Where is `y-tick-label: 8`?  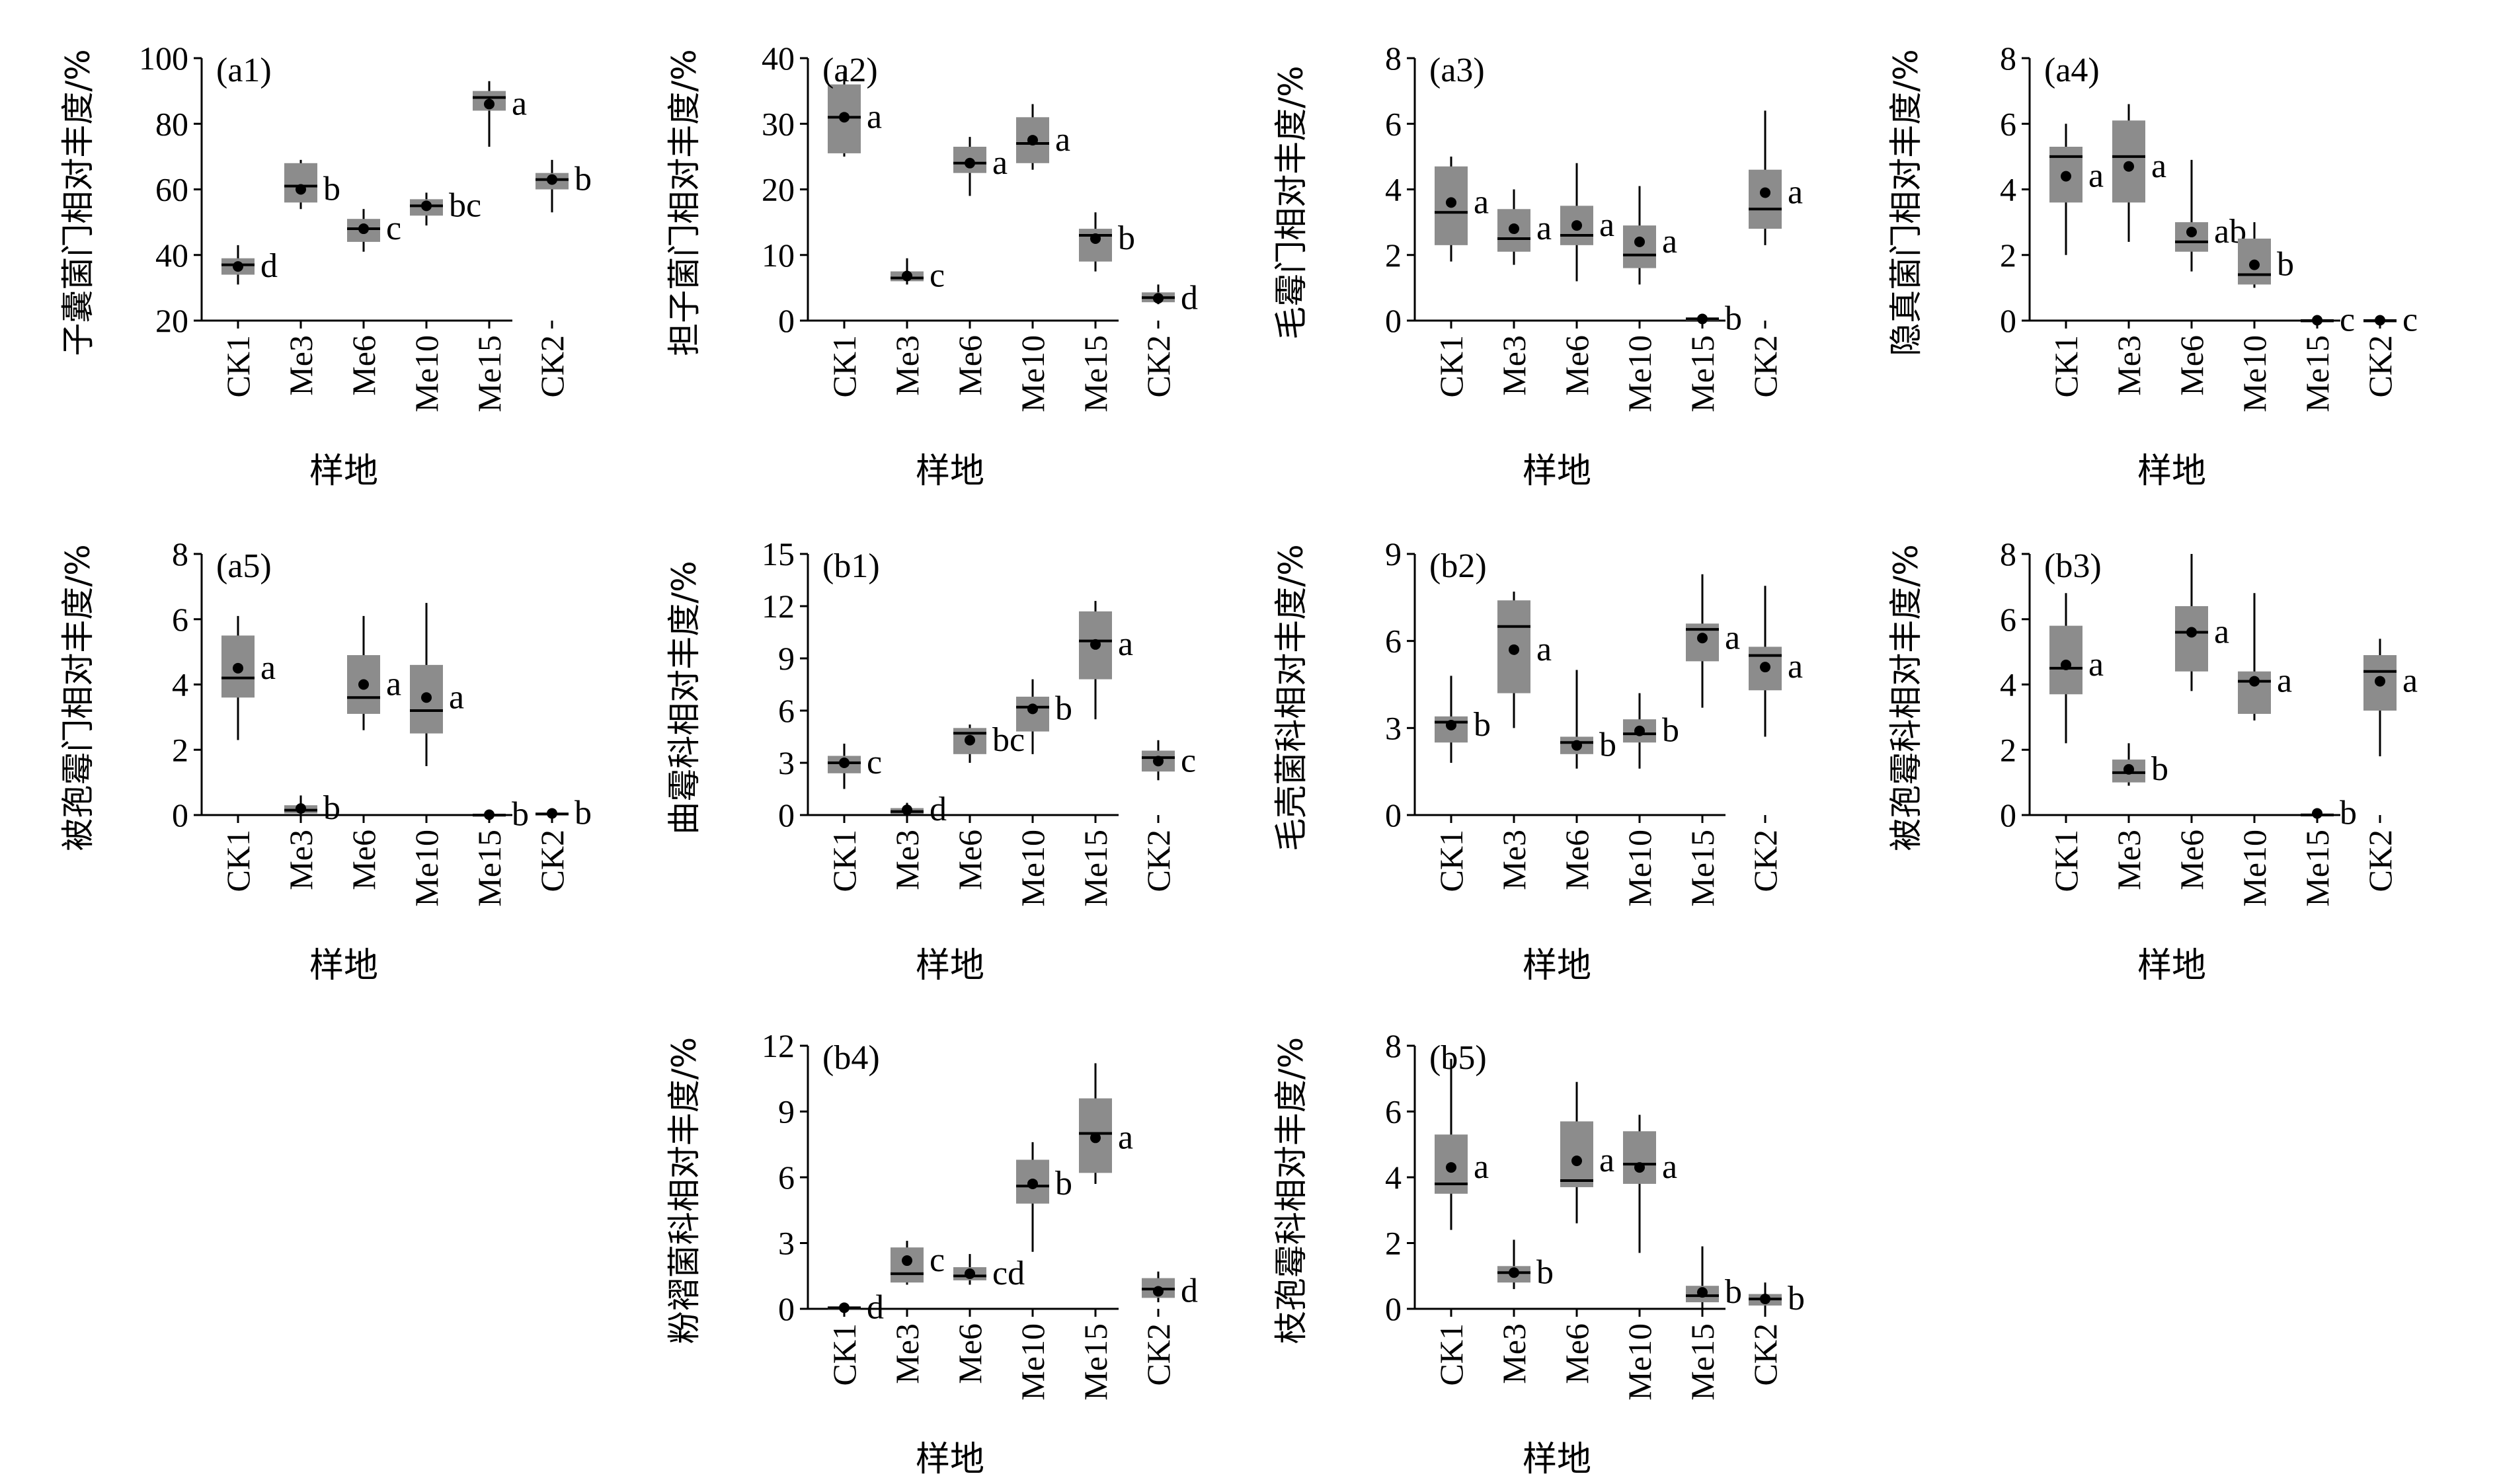
y-tick-label: 8 is located at coordinates (1393, 58).